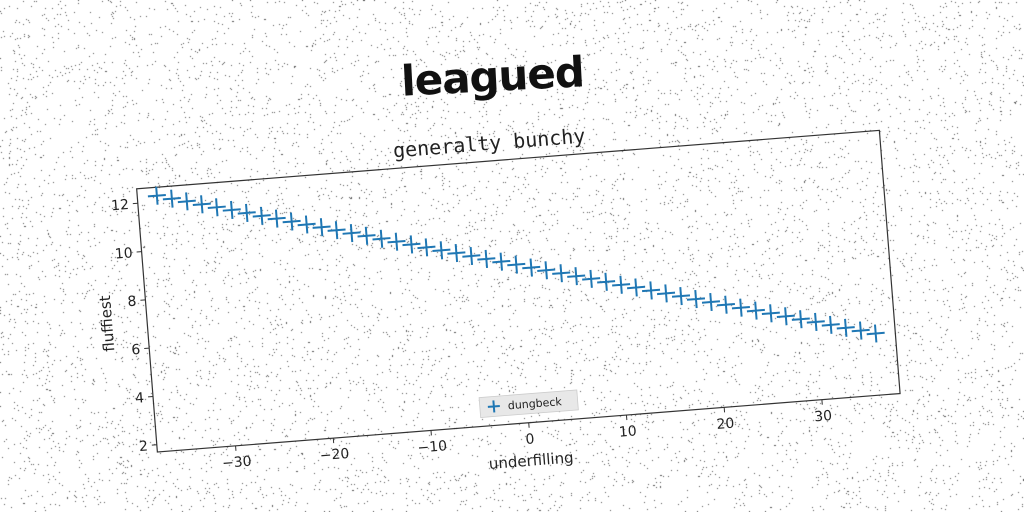 Image resolution: width=1024 pixels, height=512 pixels. I want to click on x-tick-label: −10, so click(432, 447).